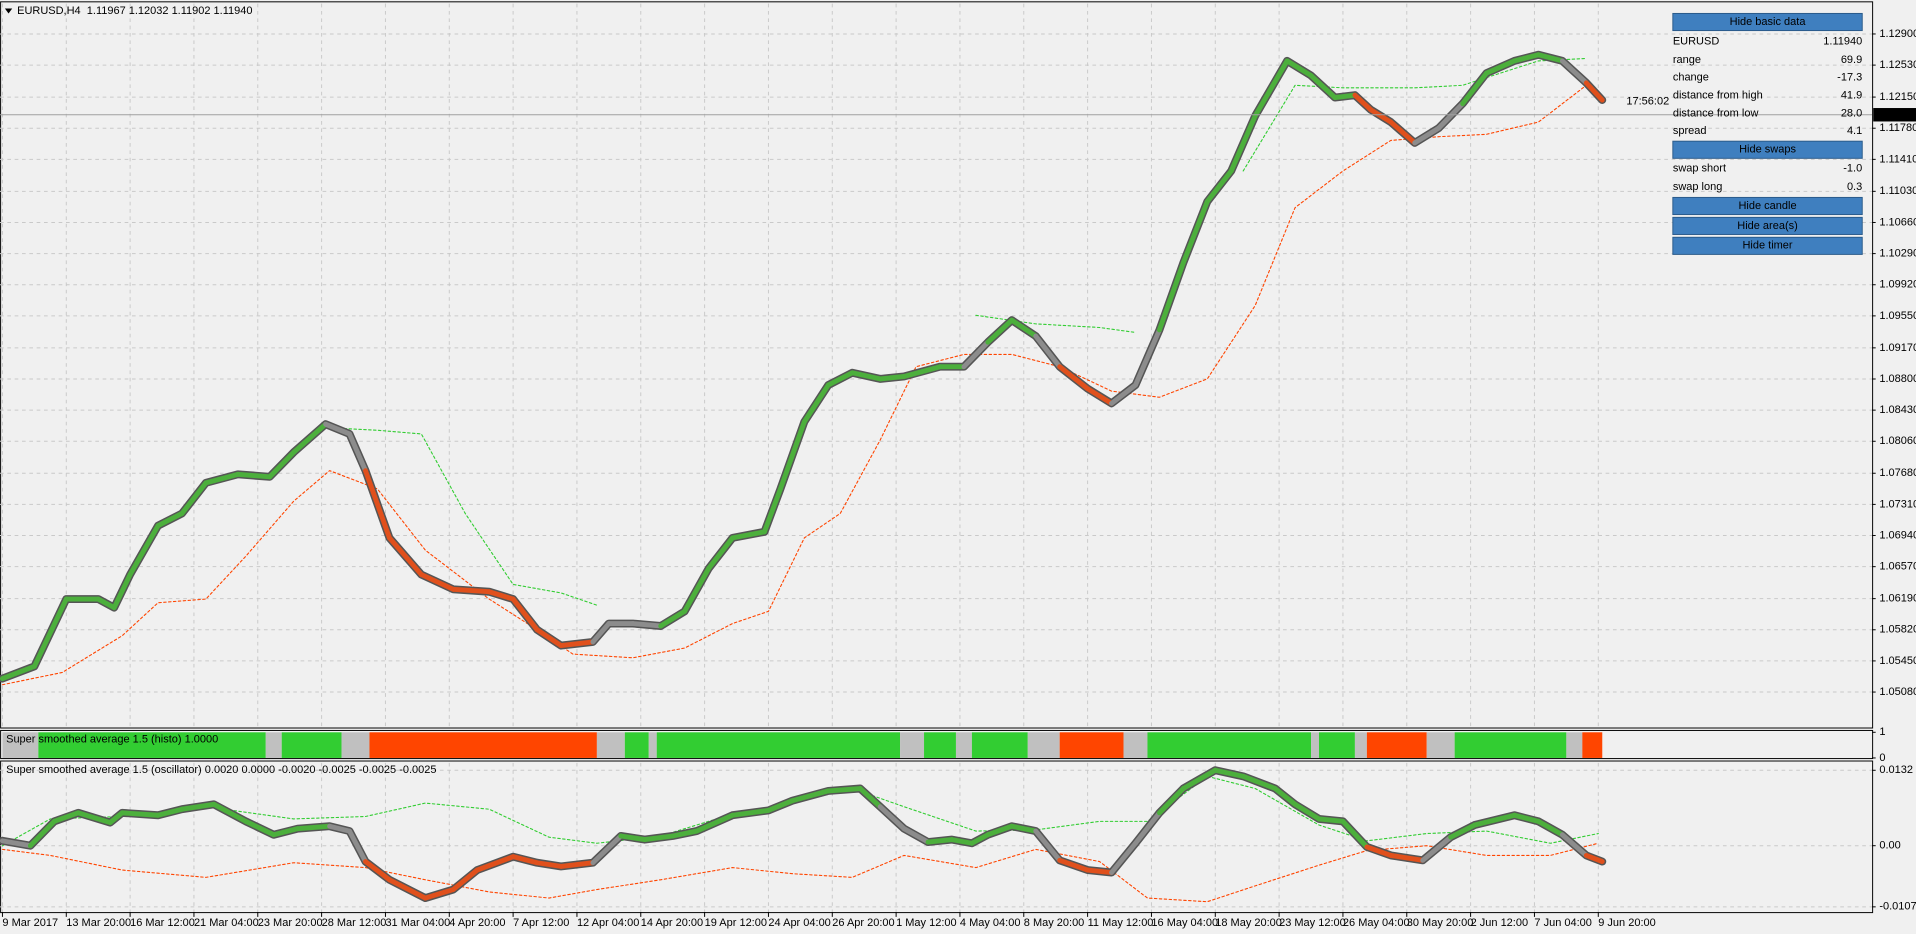 This screenshot has width=1916, height=934. What do you see at coordinates (990, 923) in the screenshot?
I see `x-tick-label: 4 May 04:00` at bounding box center [990, 923].